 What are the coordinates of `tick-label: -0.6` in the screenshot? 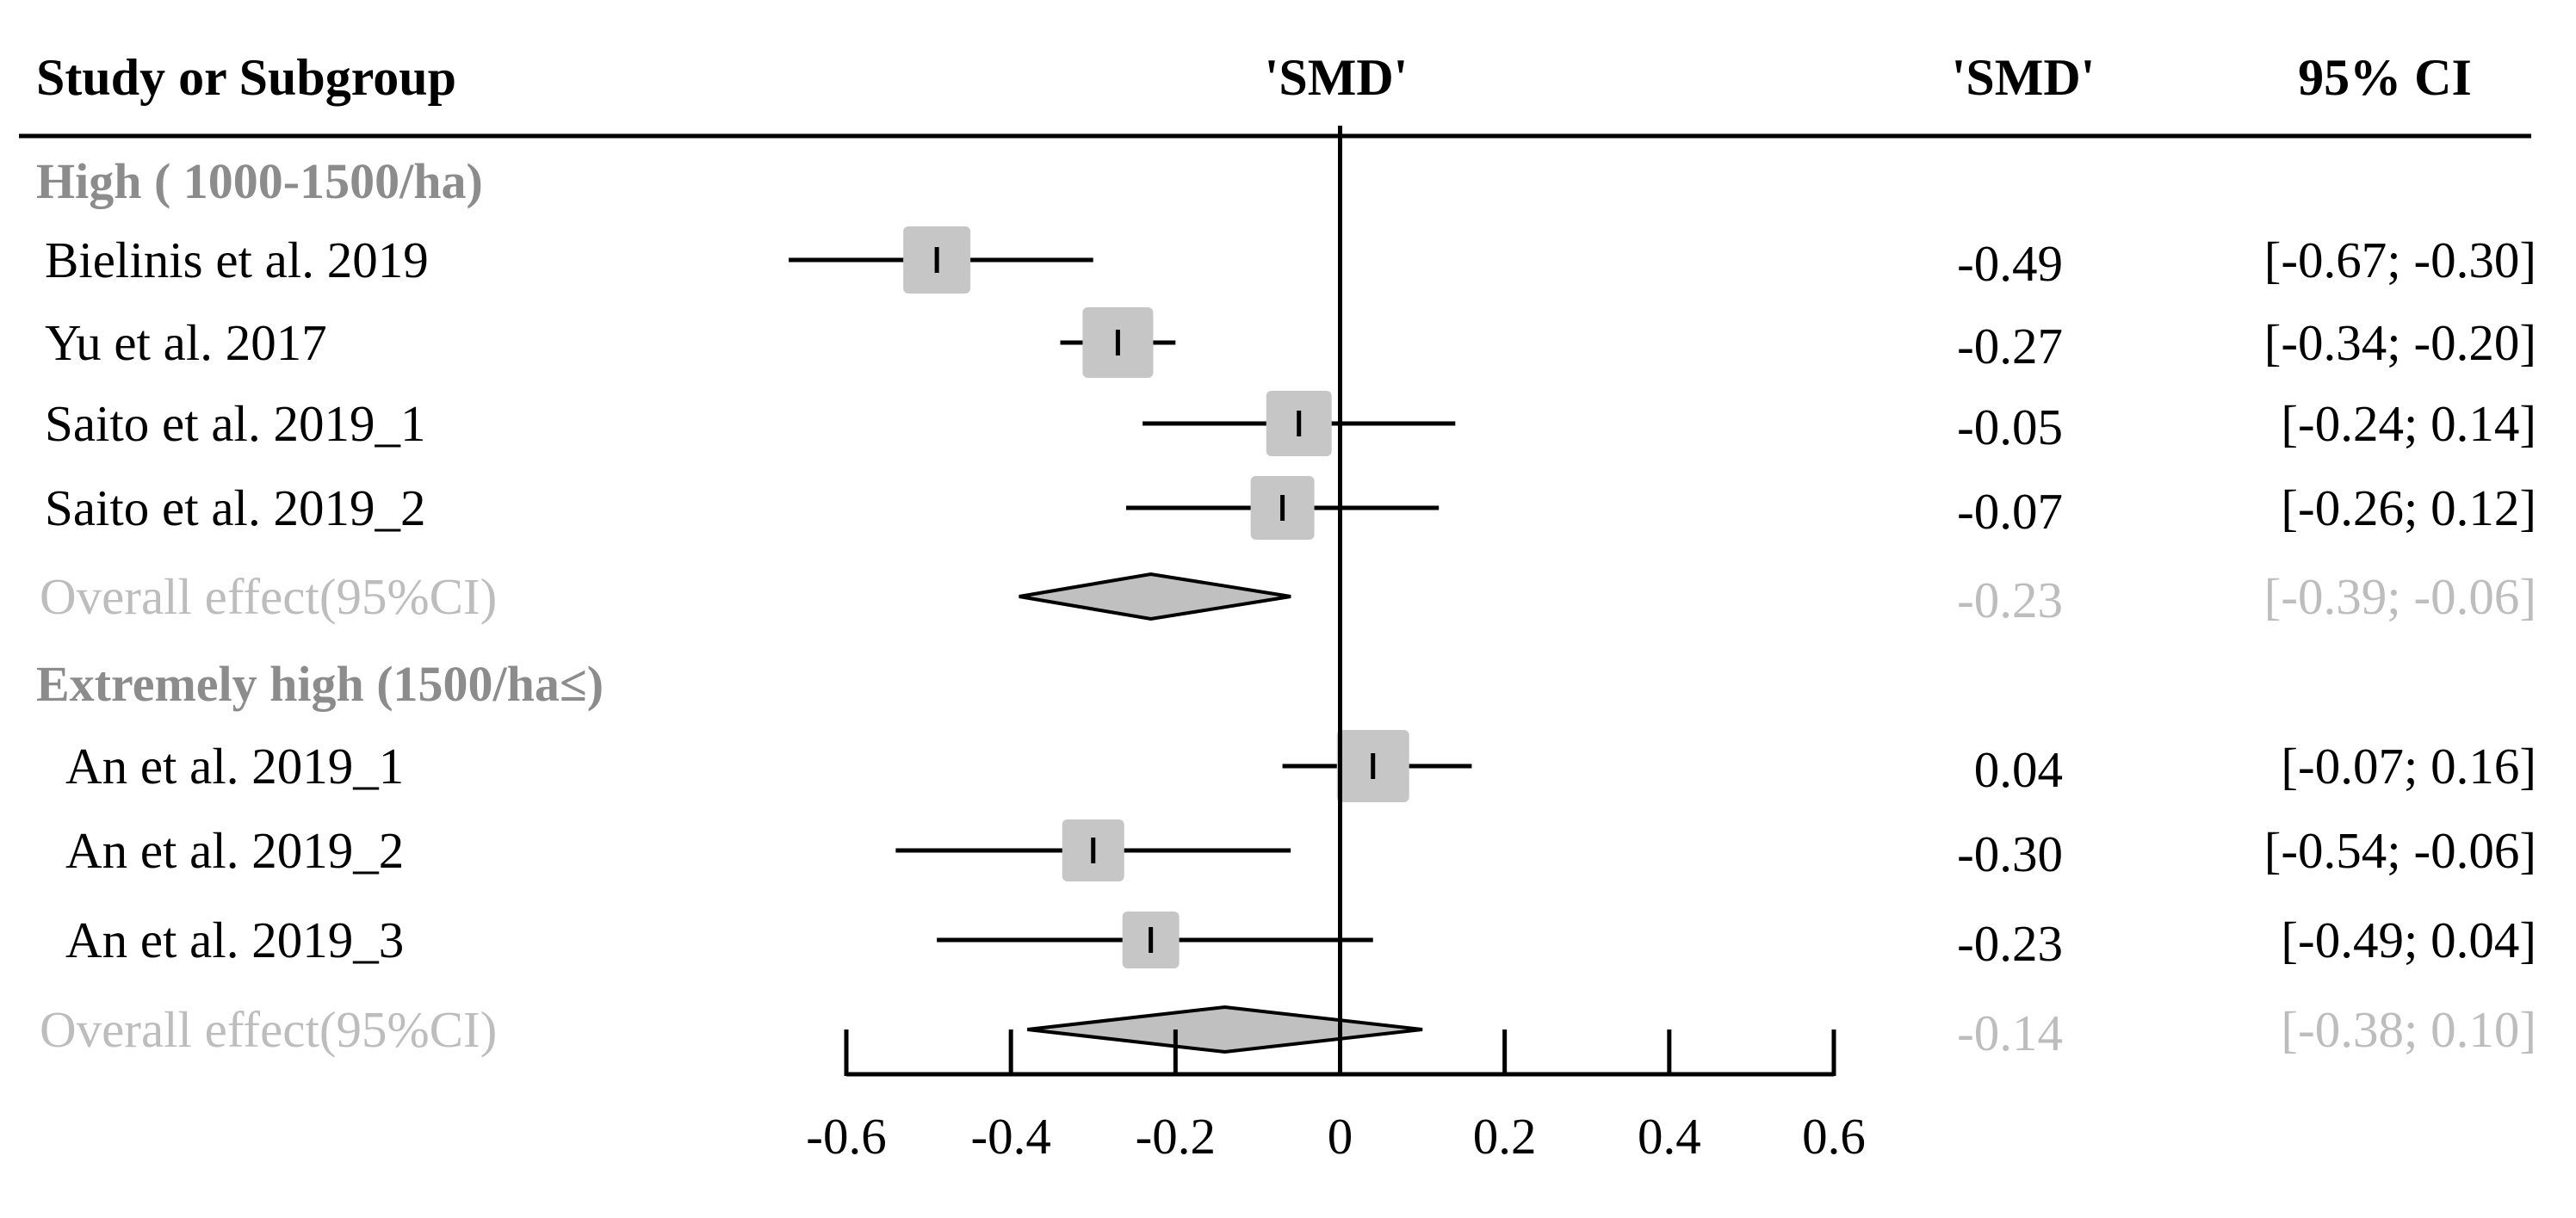 It's located at (846, 1136).